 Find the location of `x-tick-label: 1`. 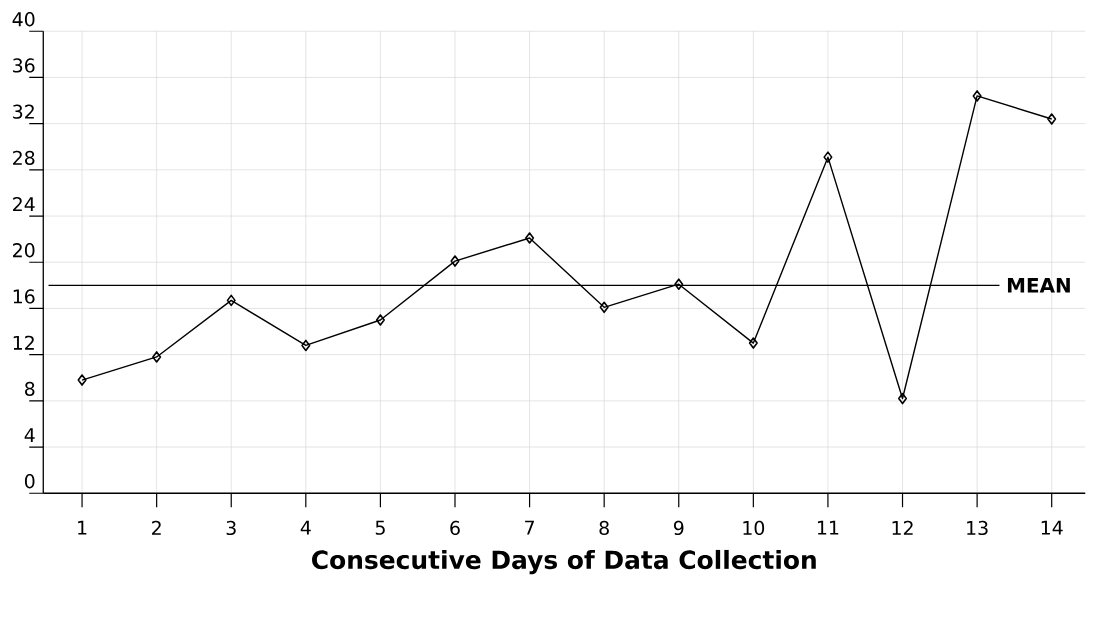

x-tick-label: 1 is located at coordinates (82, 527).